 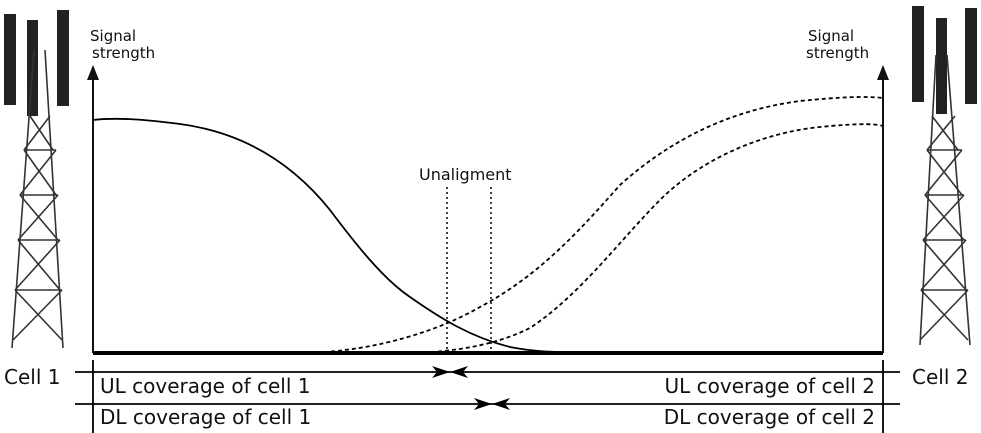 I want to click on ul-coverage-cell1-label: UL coverage of cell 1, so click(x=205, y=386).